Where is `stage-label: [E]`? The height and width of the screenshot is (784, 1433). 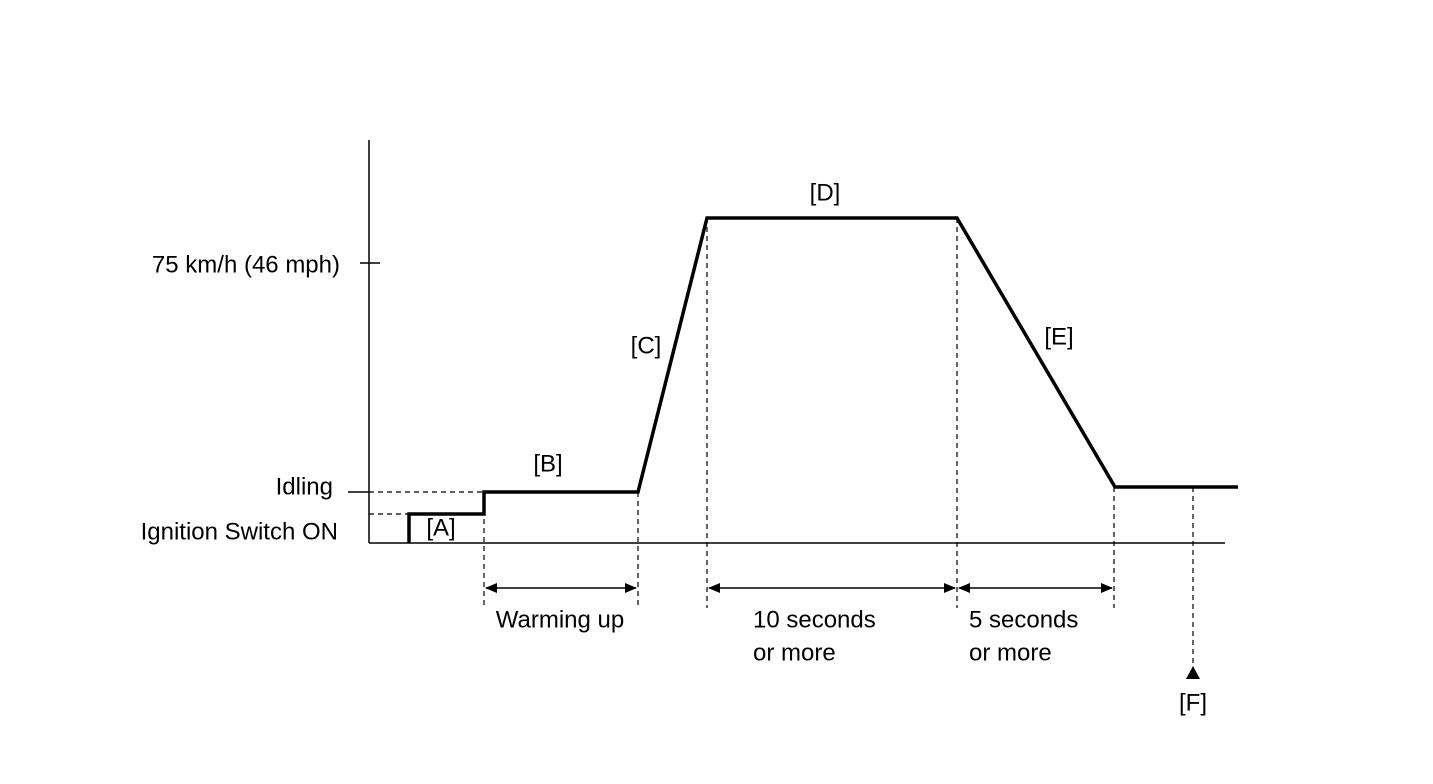
stage-label: [E] is located at coordinates (1058, 336).